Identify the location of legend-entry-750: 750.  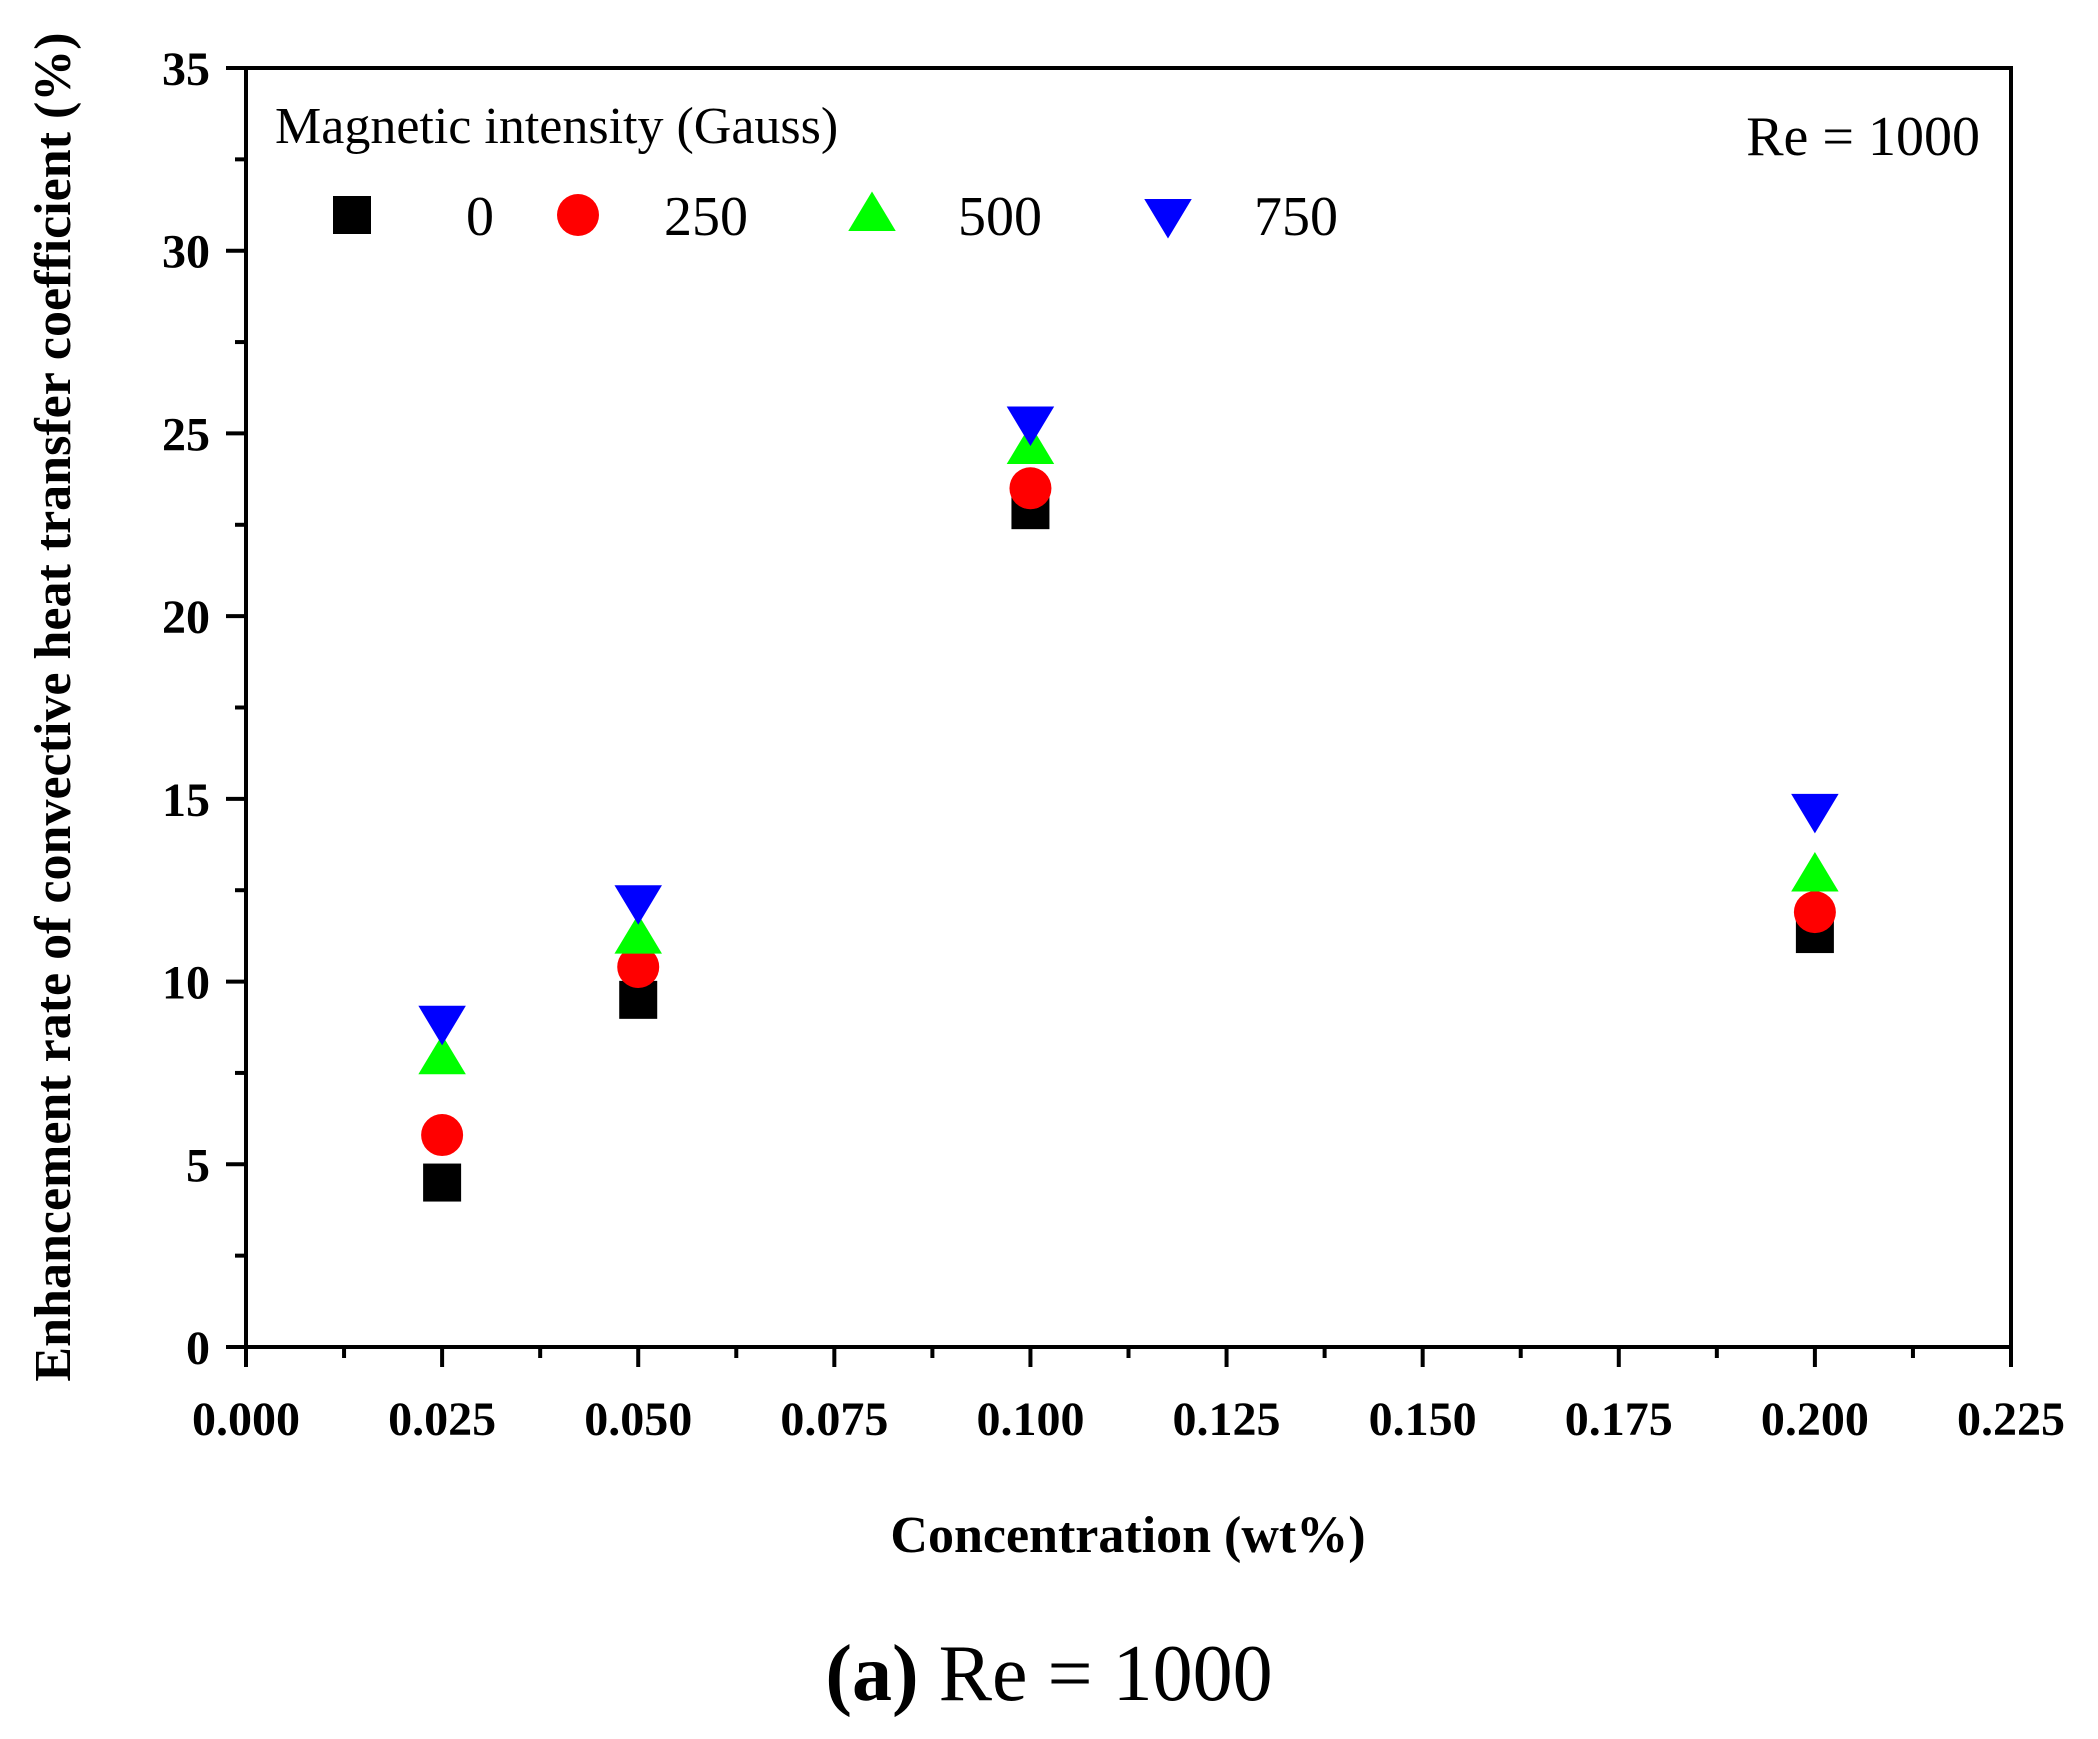
(1241, 217).